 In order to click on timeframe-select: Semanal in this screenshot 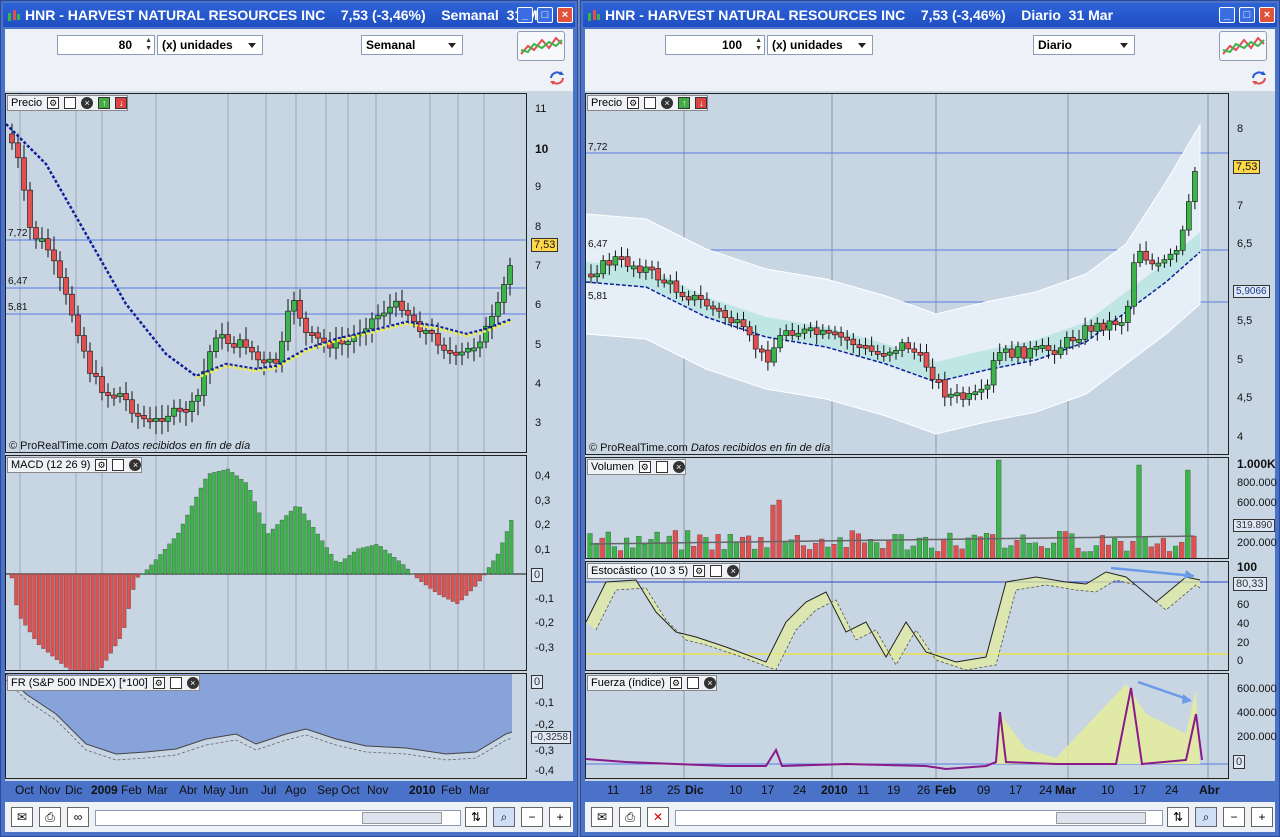, I will do `click(412, 45)`.